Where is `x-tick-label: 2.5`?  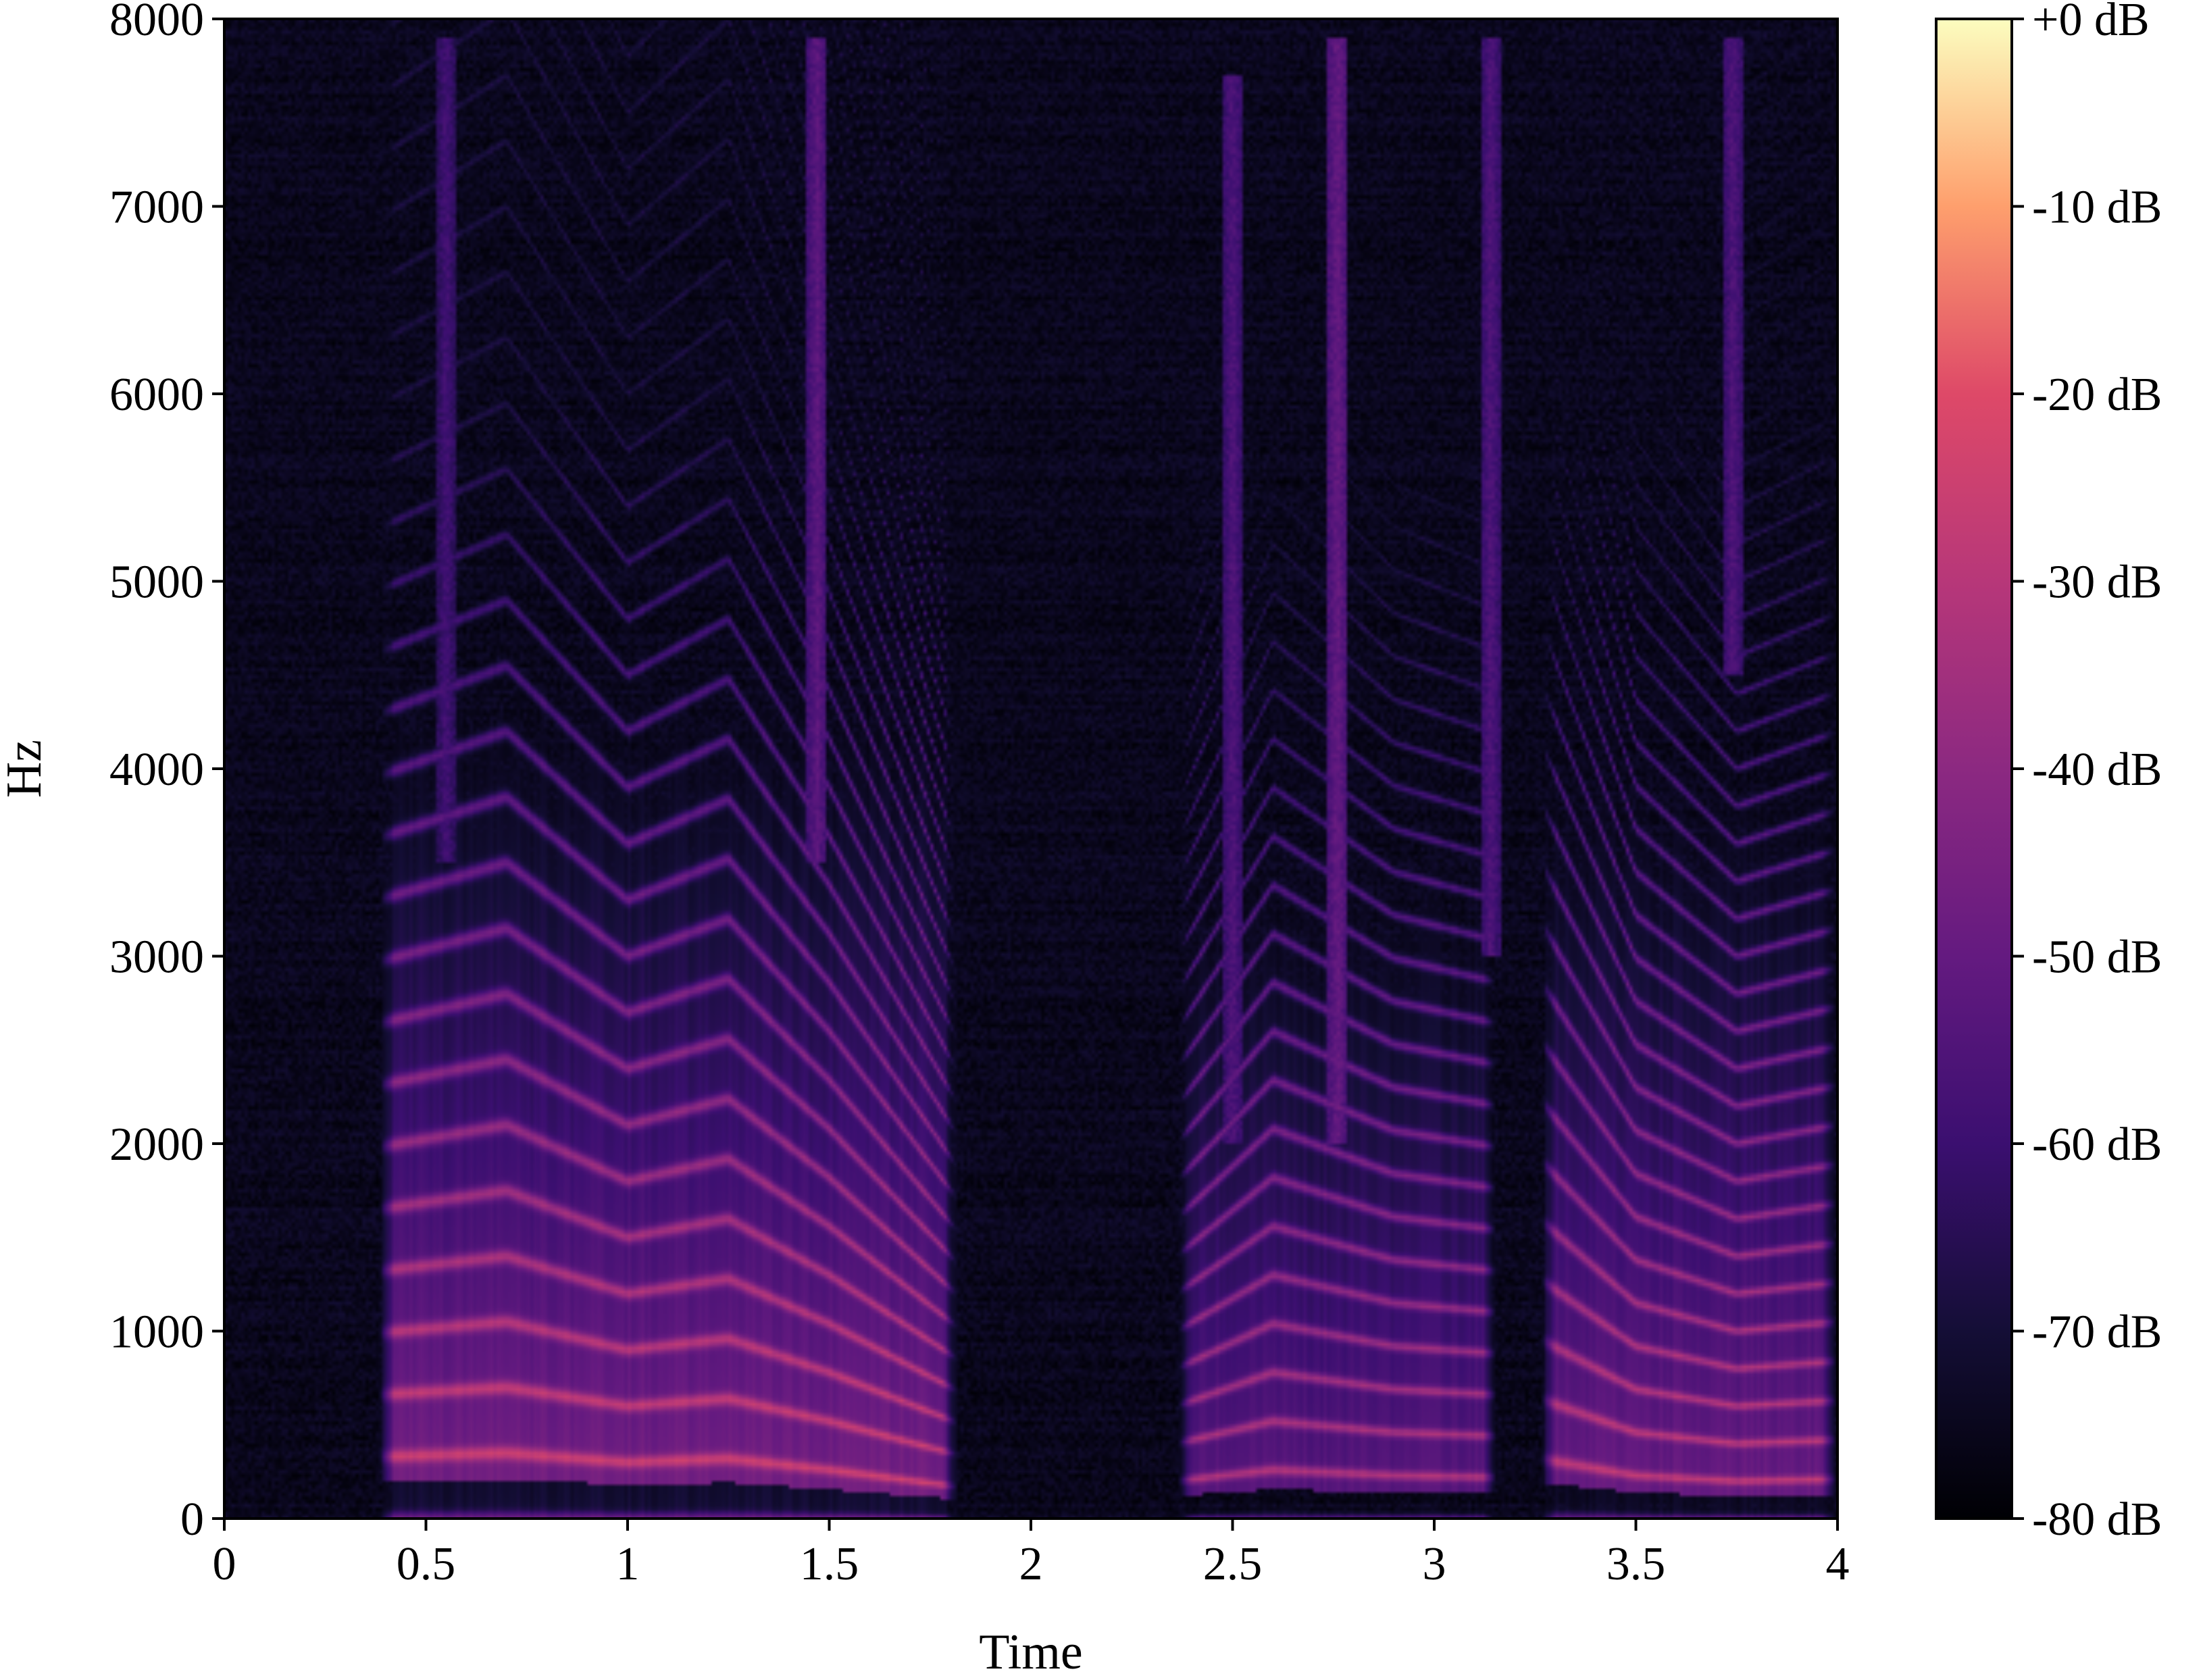
x-tick-label: 2.5 is located at coordinates (1233, 1564).